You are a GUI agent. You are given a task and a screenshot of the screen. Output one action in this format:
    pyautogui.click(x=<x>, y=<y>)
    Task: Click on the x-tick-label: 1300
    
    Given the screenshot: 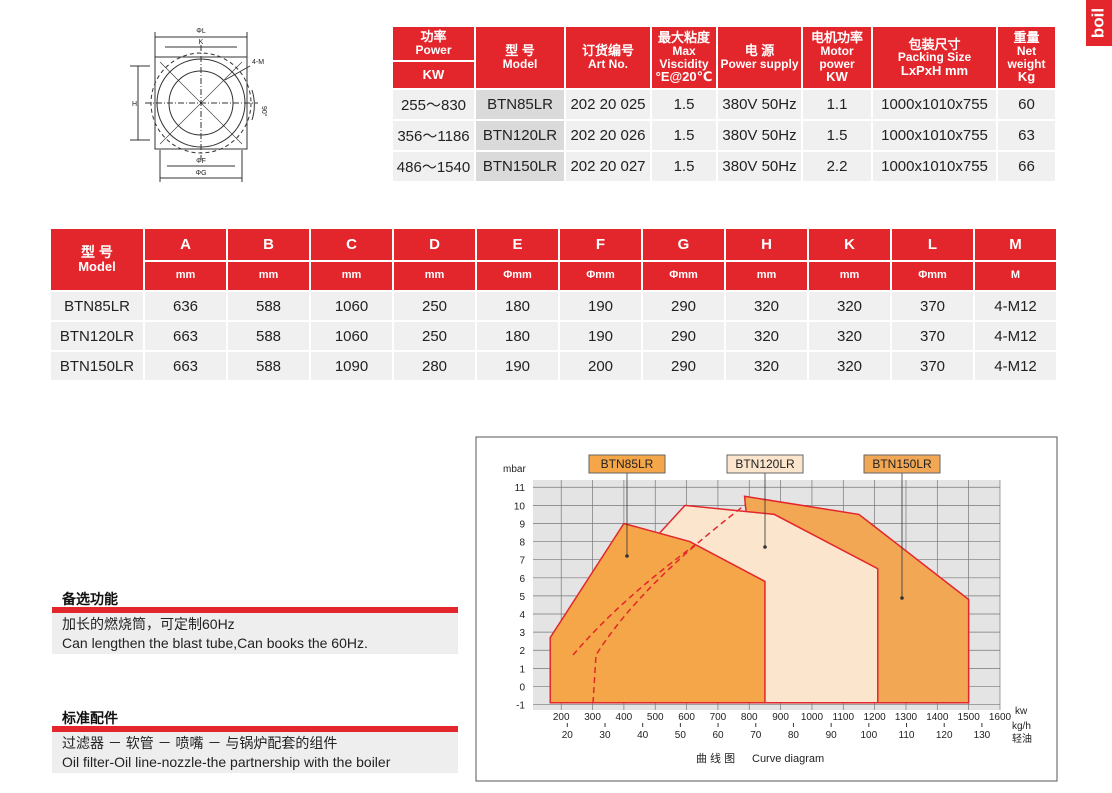 What is the action you would take?
    pyautogui.click(x=906, y=717)
    